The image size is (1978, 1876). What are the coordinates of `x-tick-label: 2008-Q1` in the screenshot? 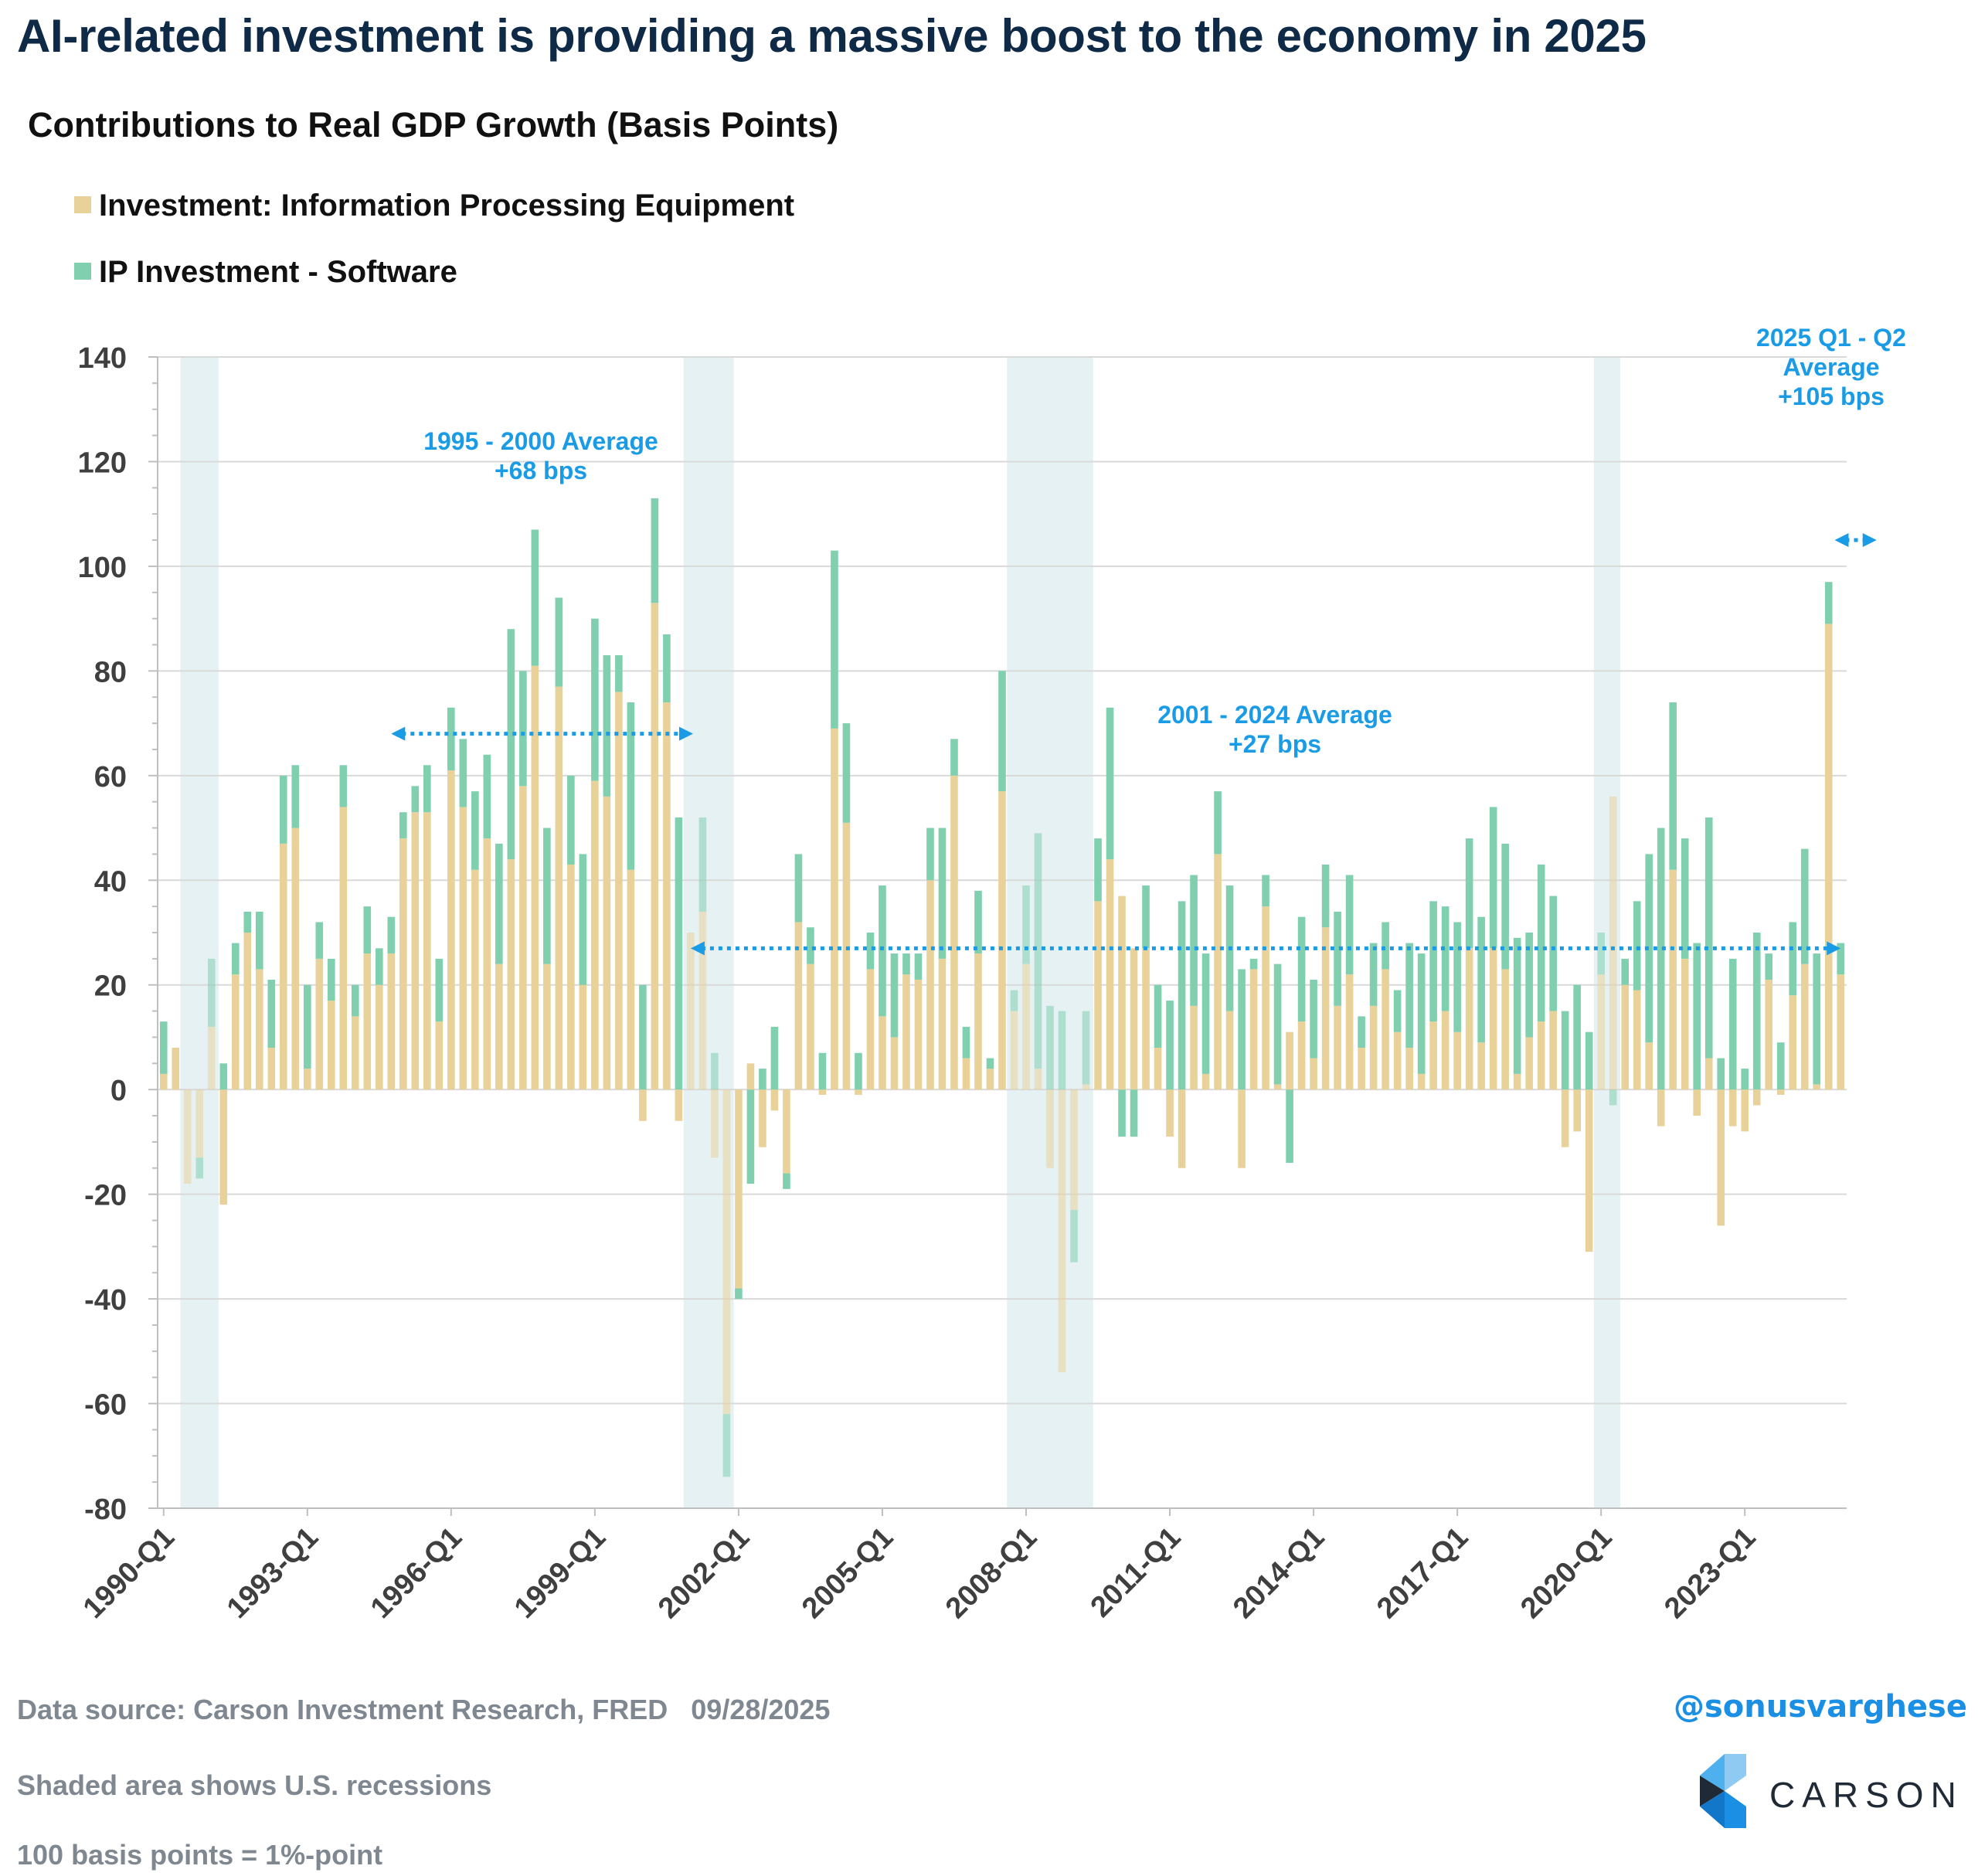 It's located at (991, 1573).